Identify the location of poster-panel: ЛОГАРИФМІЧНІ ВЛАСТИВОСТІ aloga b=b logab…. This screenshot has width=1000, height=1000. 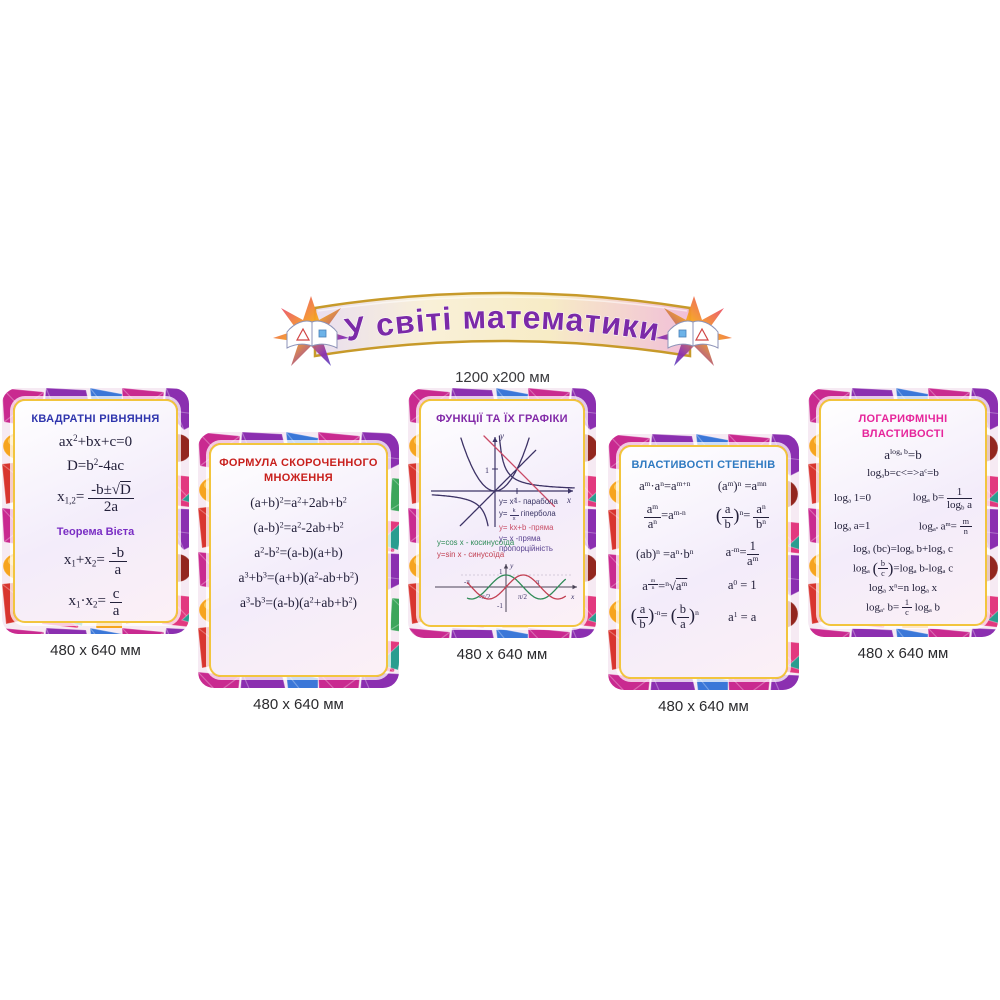
(903, 512).